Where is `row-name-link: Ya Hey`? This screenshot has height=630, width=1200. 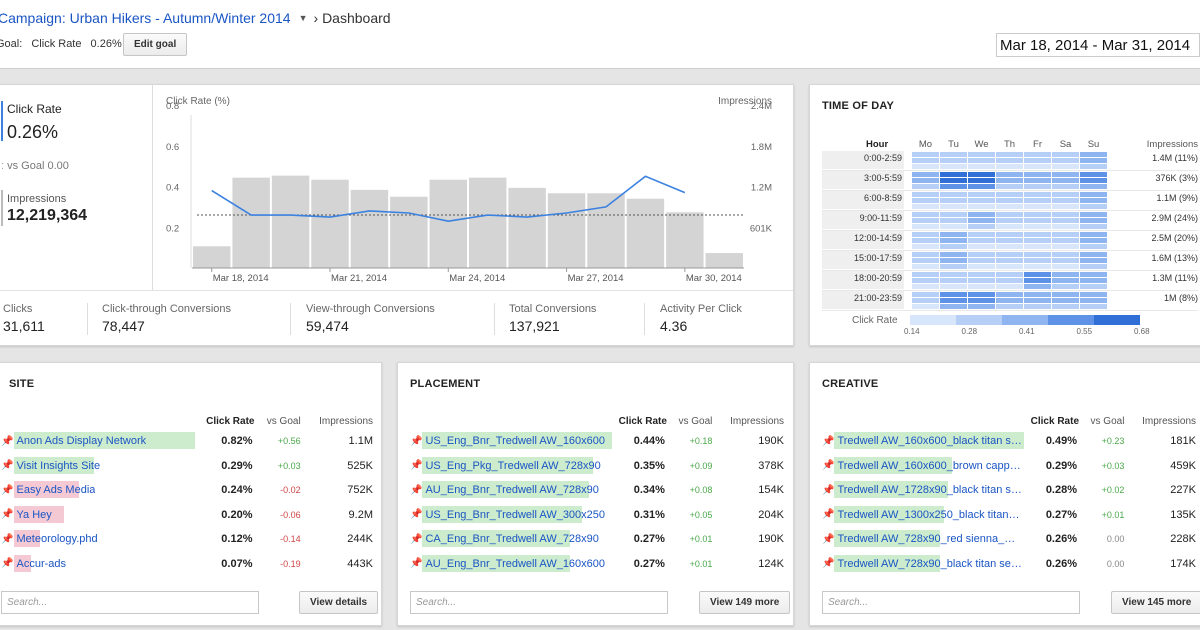
row-name-link: Ya Hey is located at coordinates (34, 514).